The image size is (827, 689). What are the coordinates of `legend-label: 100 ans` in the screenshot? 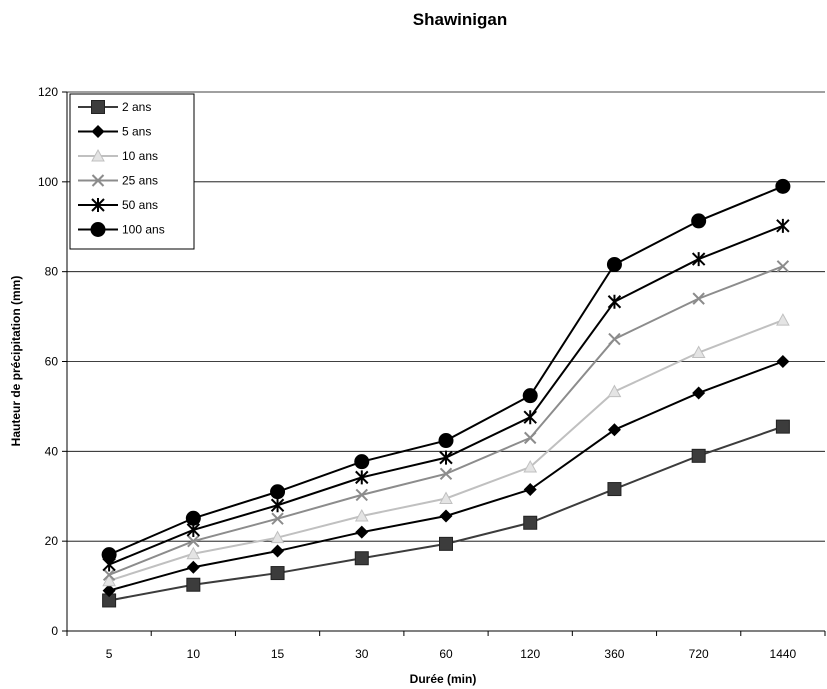 It's located at (143, 230).